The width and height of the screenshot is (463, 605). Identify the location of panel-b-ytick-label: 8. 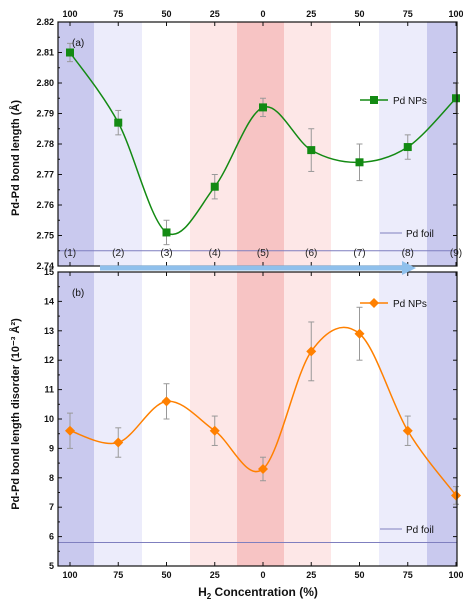
(51, 478).